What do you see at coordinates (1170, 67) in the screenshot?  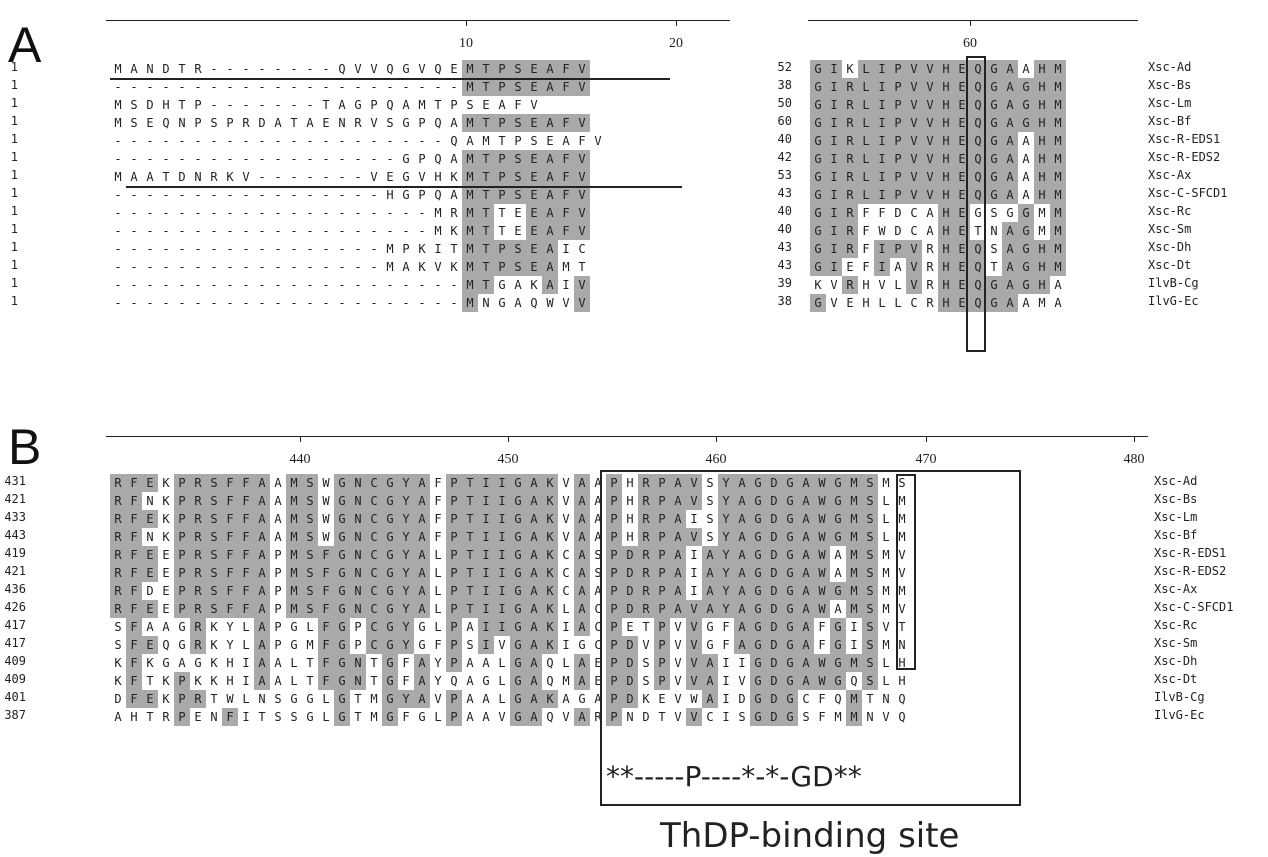 I see `sequence-name: Xsc-Ad` at bounding box center [1170, 67].